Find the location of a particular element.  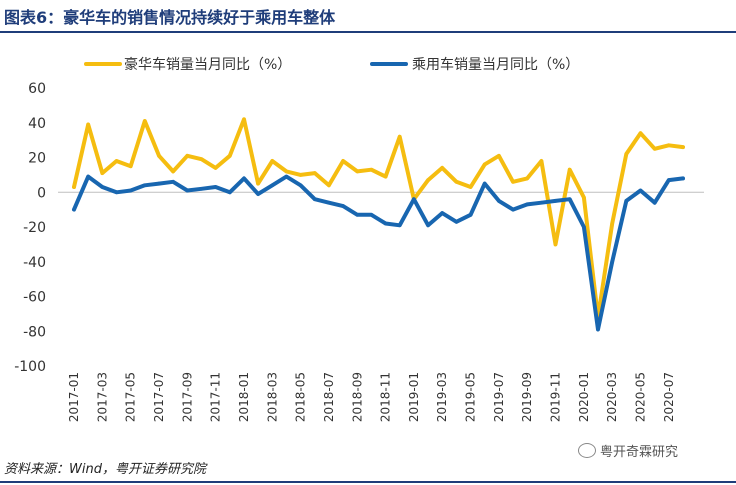

x-tick-label: 2018-03 is located at coordinates (272, 397).